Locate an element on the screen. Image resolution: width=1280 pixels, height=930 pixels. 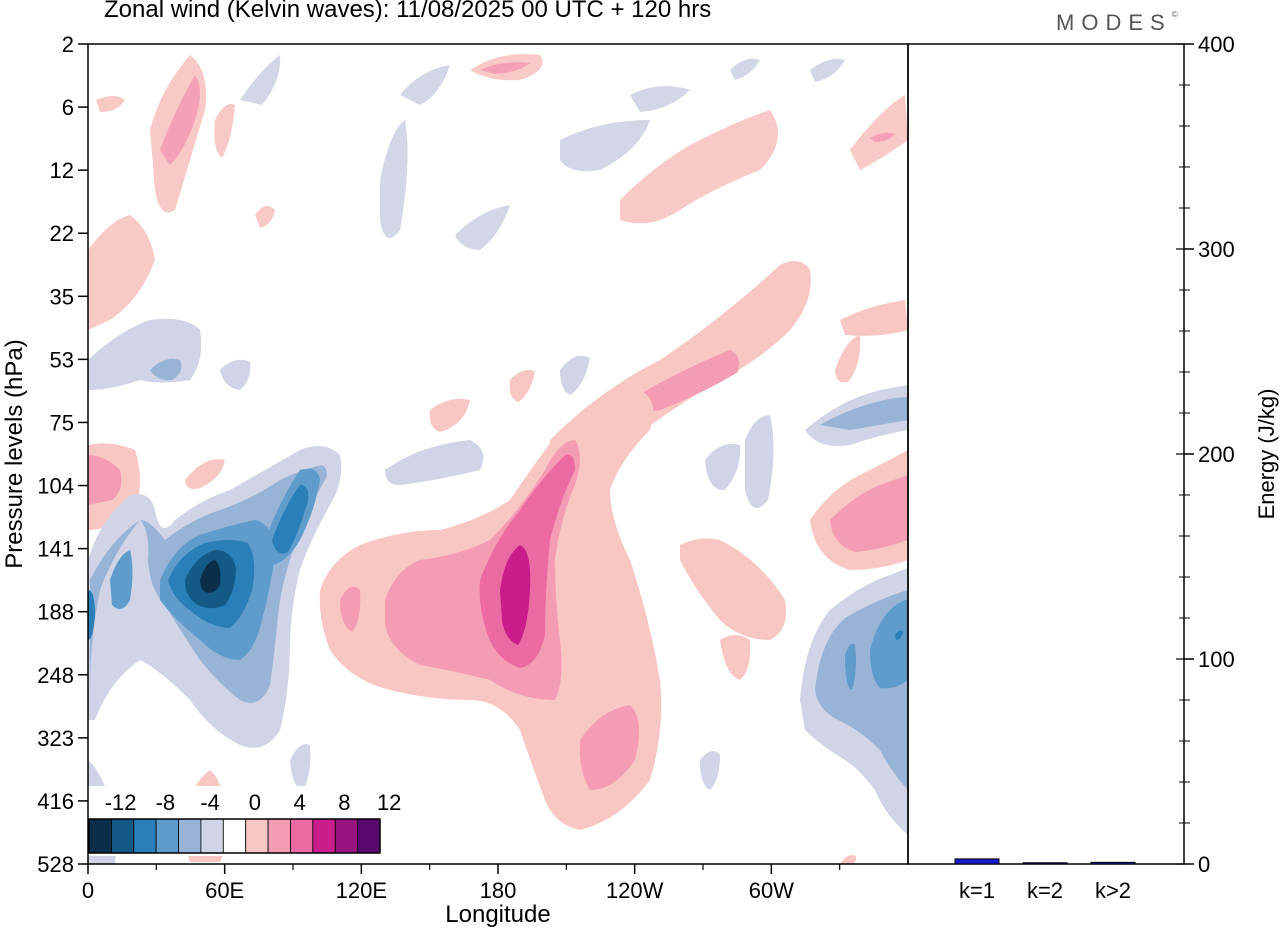
colorbar: -12 -8 -4 0 4 8 12 is located at coordinates (244, 821).